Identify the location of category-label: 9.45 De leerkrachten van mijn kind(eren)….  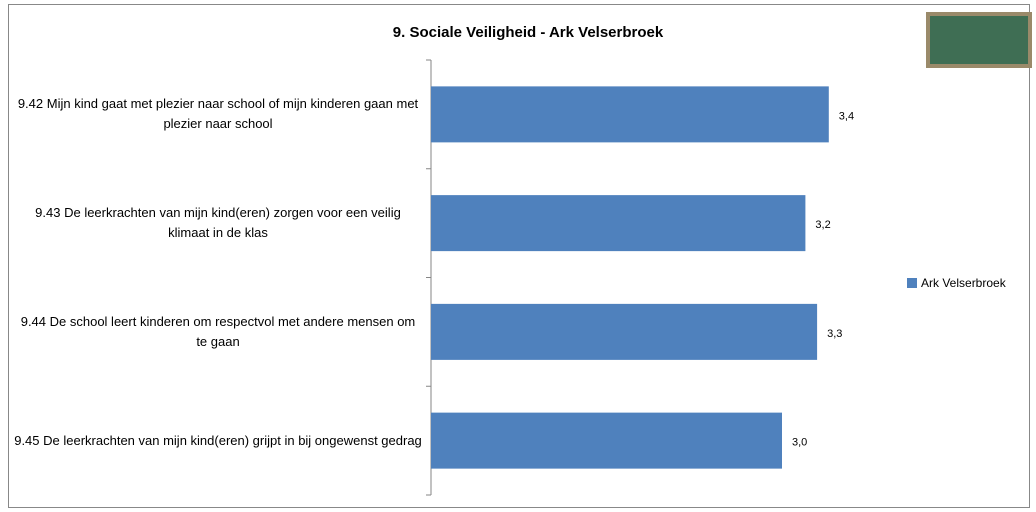
(218, 440).